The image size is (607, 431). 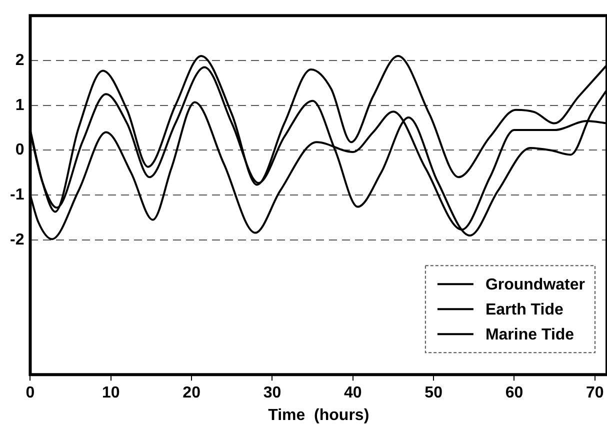 What do you see at coordinates (433, 393) in the screenshot?
I see `x-tick-label: 50` at bounding box center [433, 393].